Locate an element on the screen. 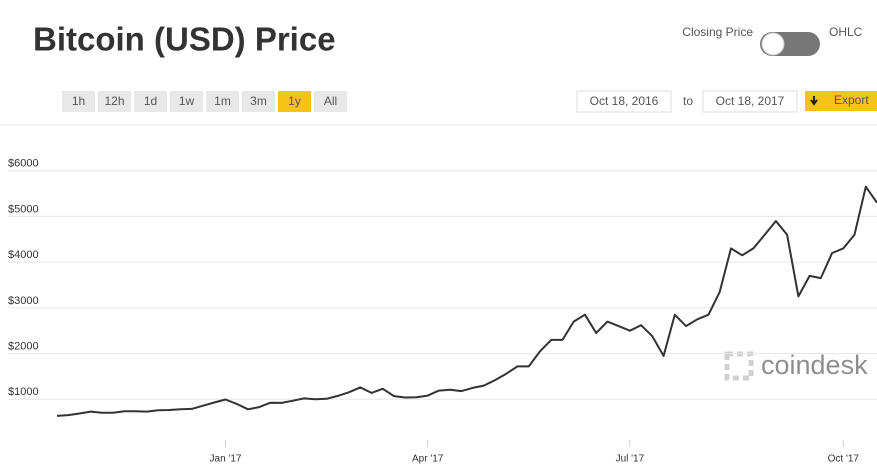  chart-title: Bitcoin (USD) Price is located at coordinates (184, 39).